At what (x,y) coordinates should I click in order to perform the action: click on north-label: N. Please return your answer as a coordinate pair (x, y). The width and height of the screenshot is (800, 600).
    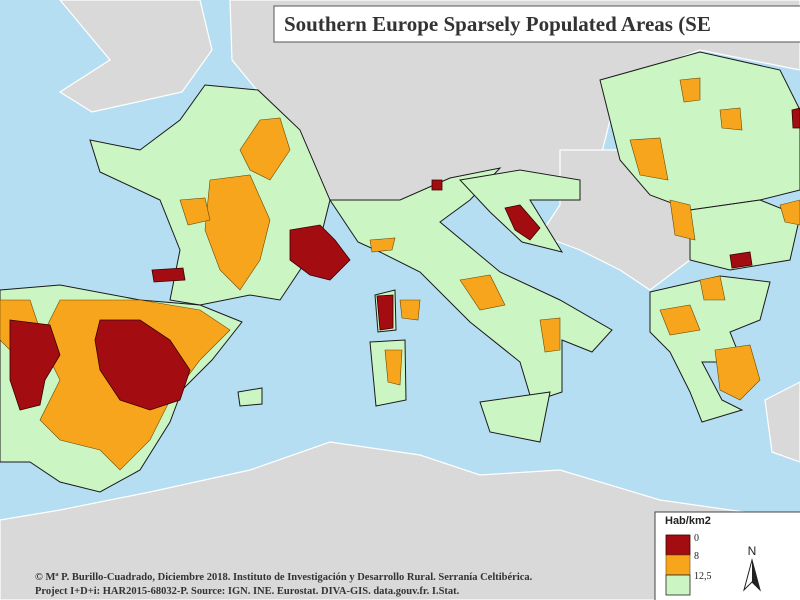
    Looking at the image, I should click on (752, 551).